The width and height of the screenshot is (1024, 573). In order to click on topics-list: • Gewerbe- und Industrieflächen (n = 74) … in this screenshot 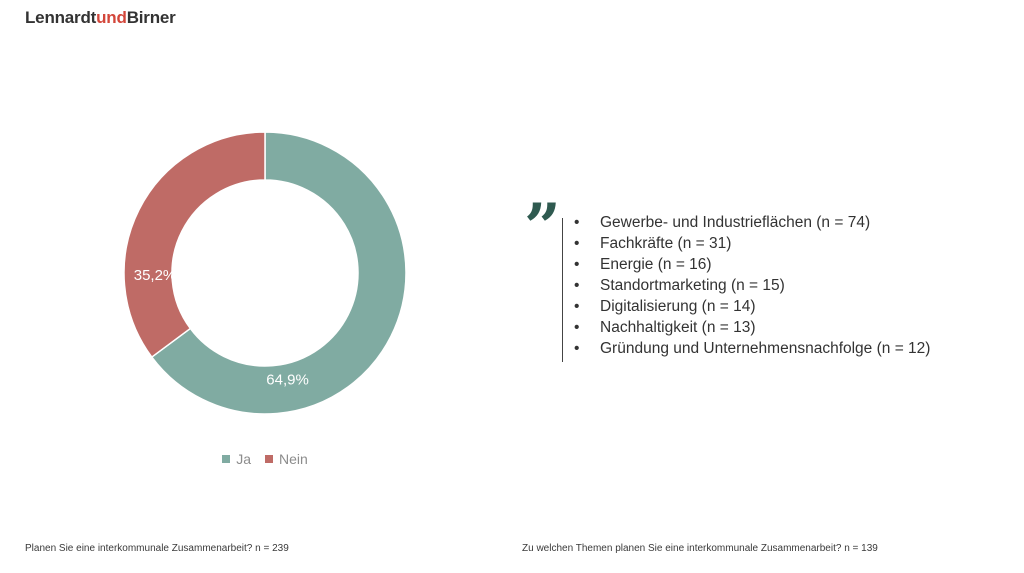, I will do `click(751, 285)`.